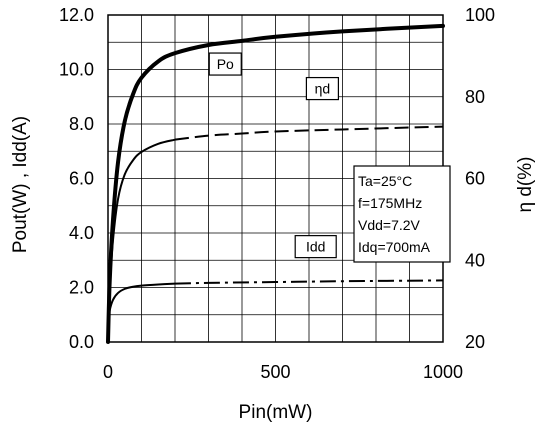  What do you see at coordinates (394, 247) in the screenshot?
I see `condition-line: Idq=700mA` at bounding box center [394, 247].